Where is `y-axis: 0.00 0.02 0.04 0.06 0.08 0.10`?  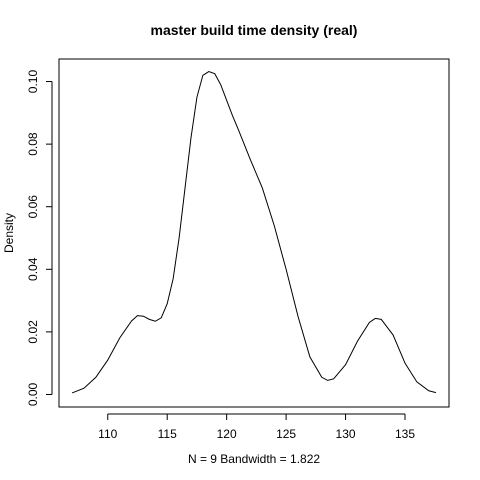 y-axis: 0.00 0.02 0.04 0.06 0.08 0.10 is located at coordinates (39, 238).